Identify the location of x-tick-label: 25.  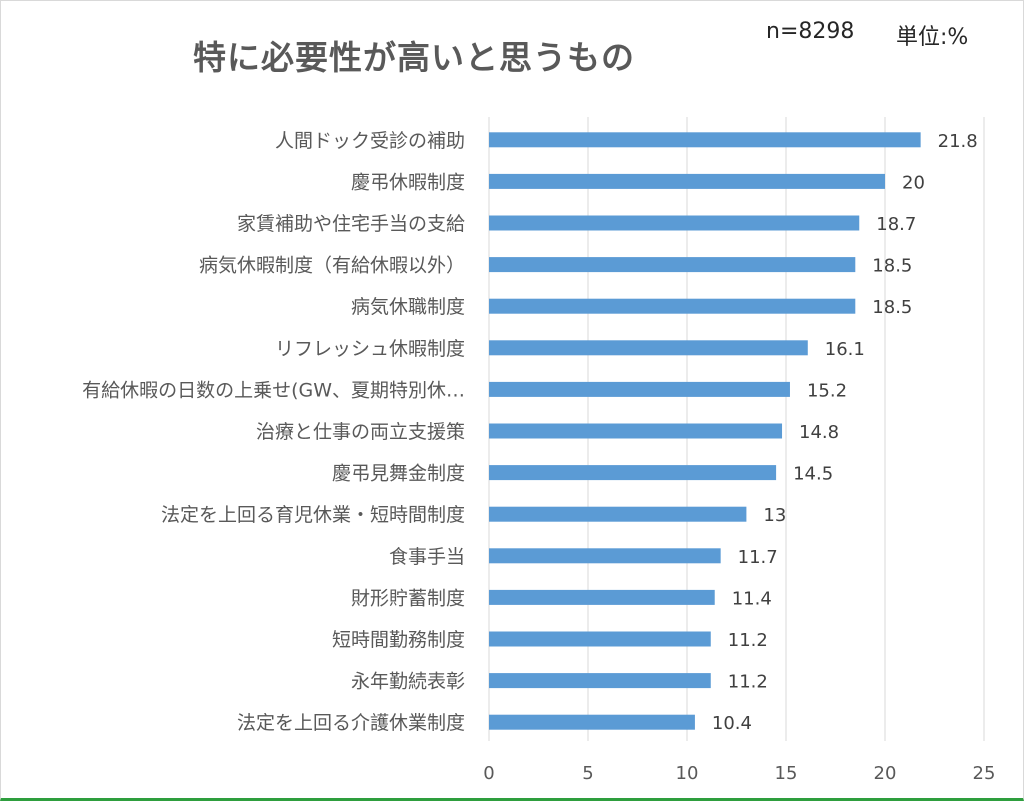
(984, 773).